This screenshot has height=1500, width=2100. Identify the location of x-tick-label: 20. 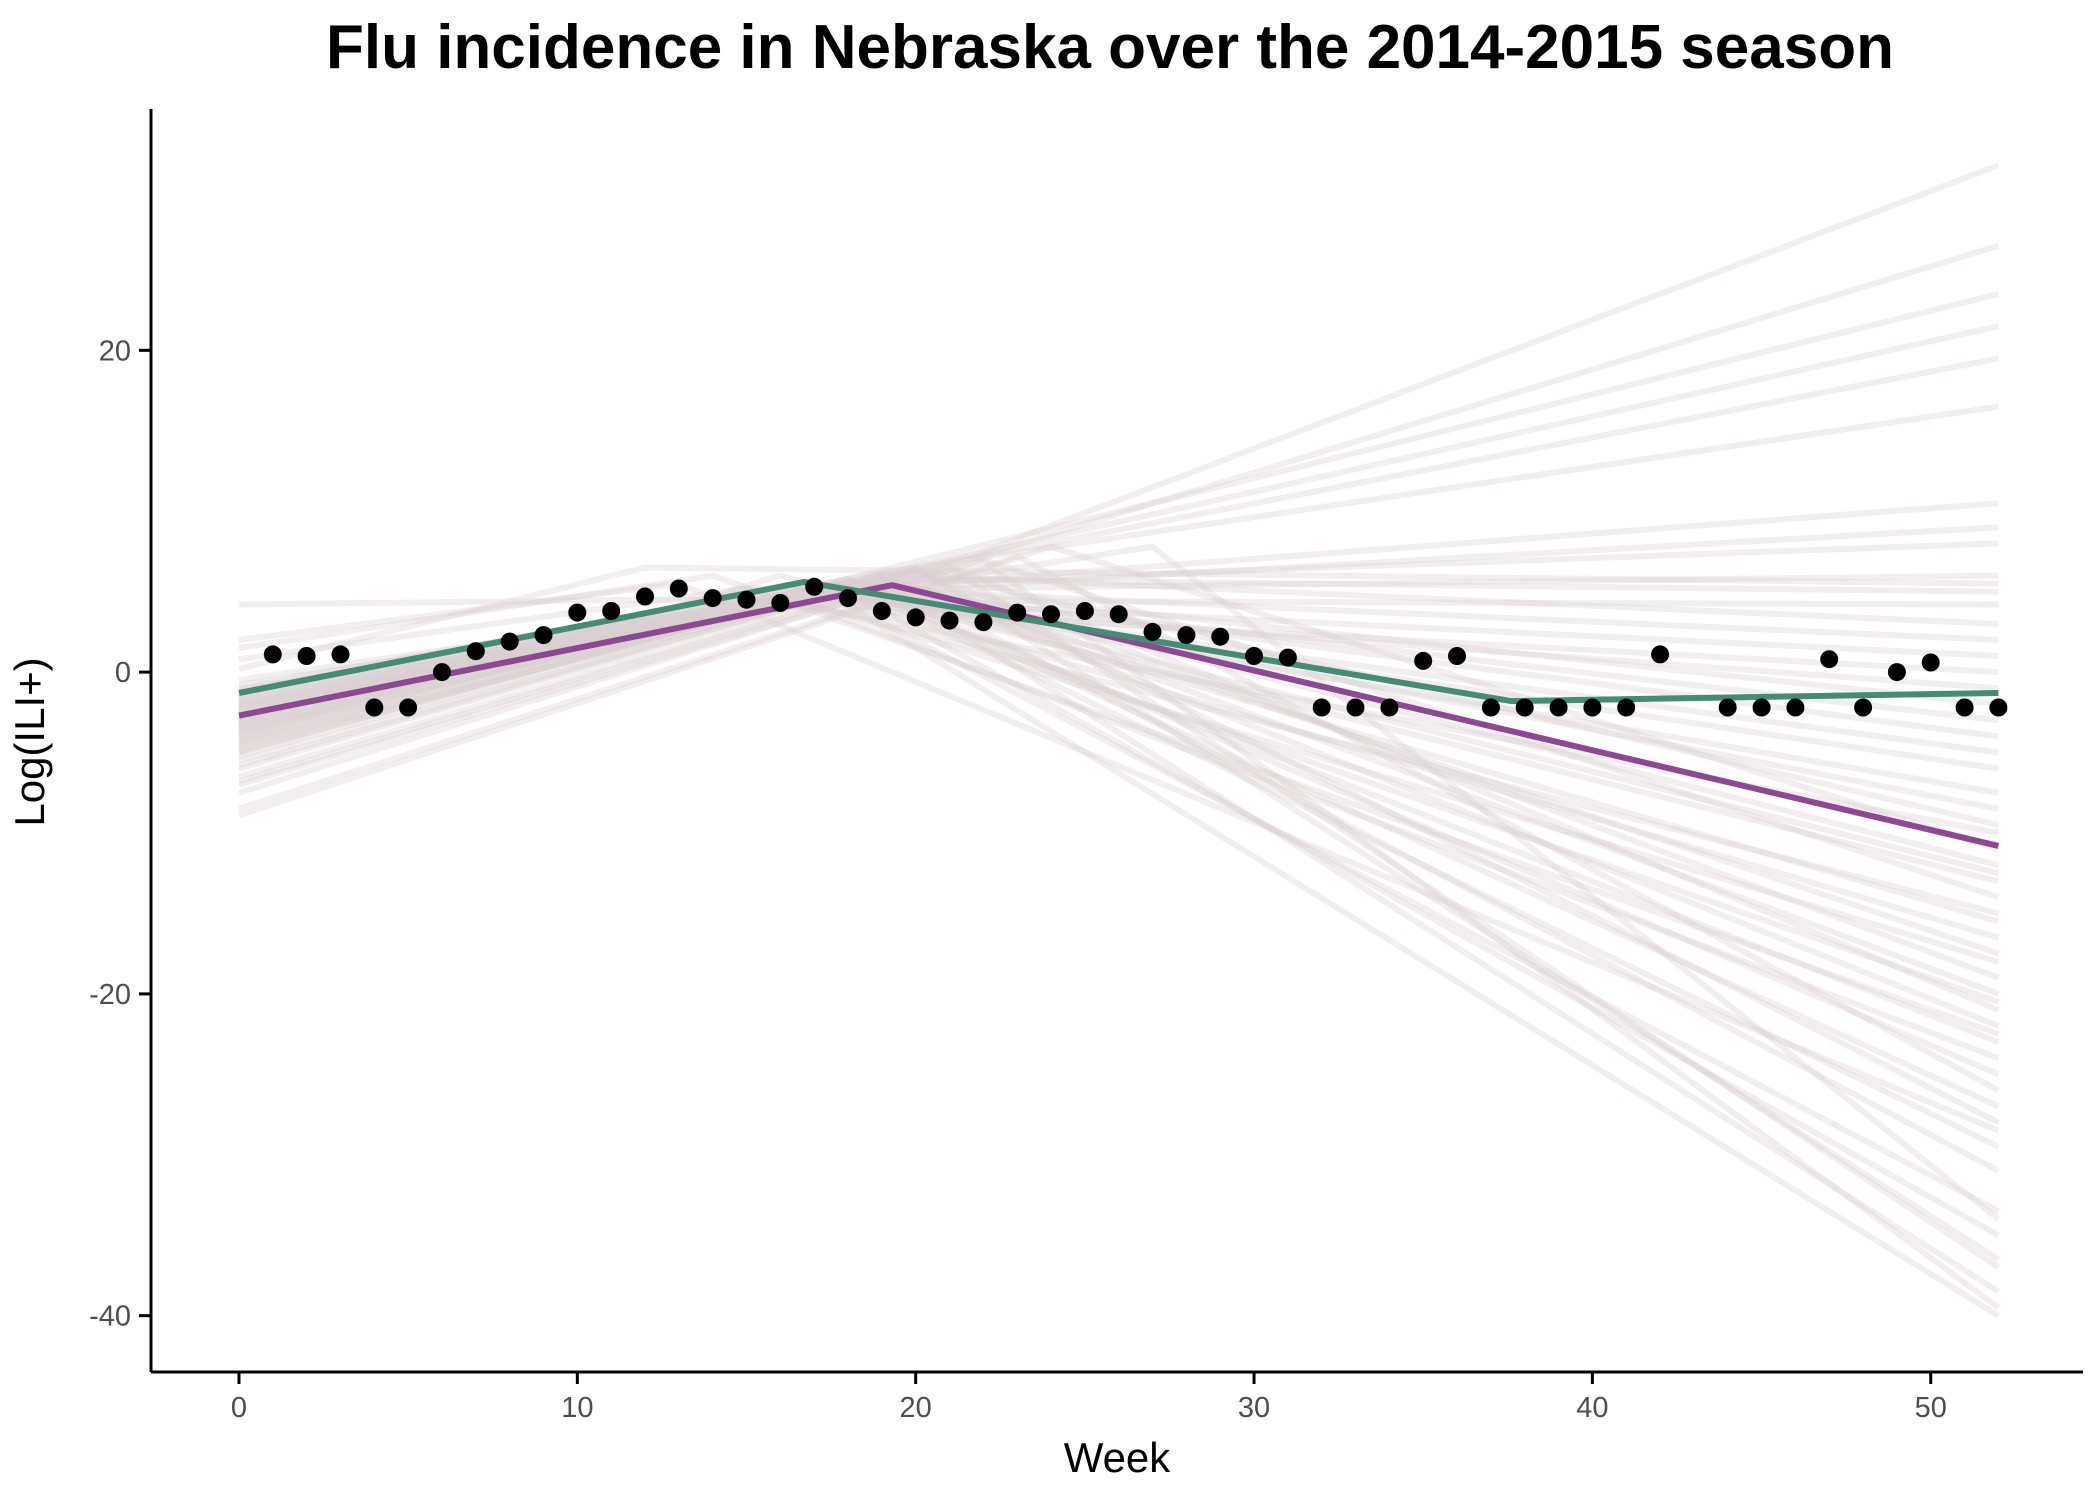
(916, 1408).